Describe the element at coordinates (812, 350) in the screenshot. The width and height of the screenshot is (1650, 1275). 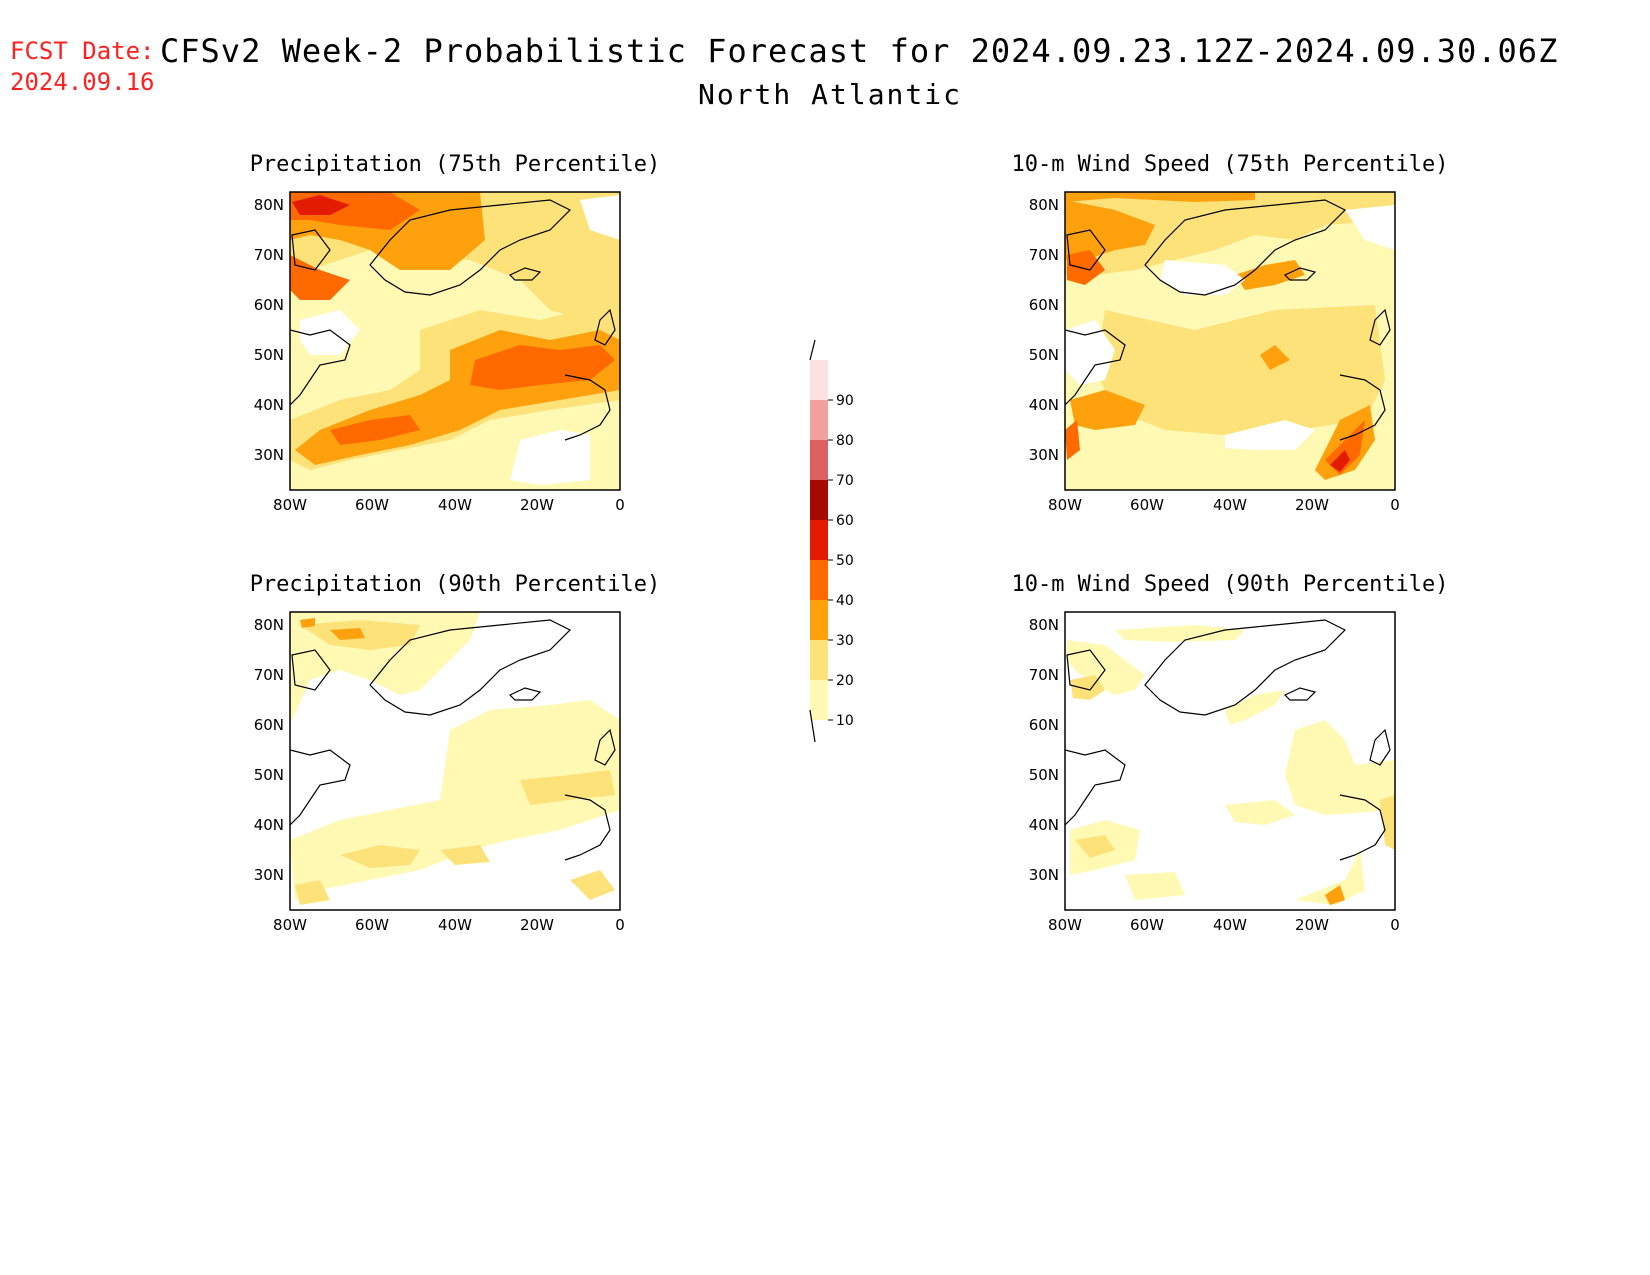
I see `colorbar-top-arrow` at that location.